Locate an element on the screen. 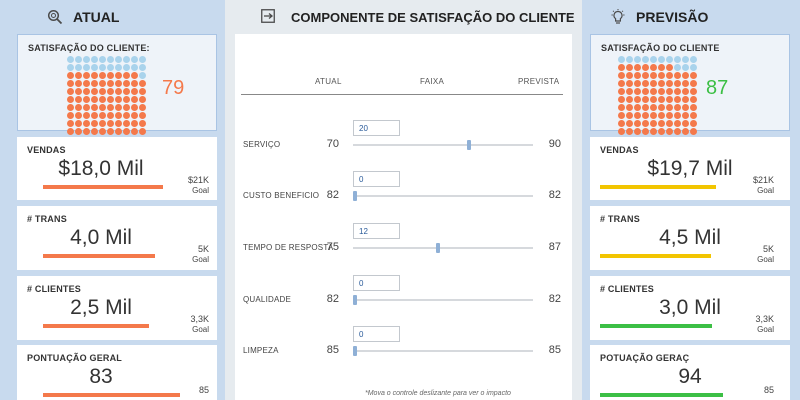 The image size is (800, 400). kpi-label: POTUAÇÃO GERAÇ is located at coordinates (645, 358).